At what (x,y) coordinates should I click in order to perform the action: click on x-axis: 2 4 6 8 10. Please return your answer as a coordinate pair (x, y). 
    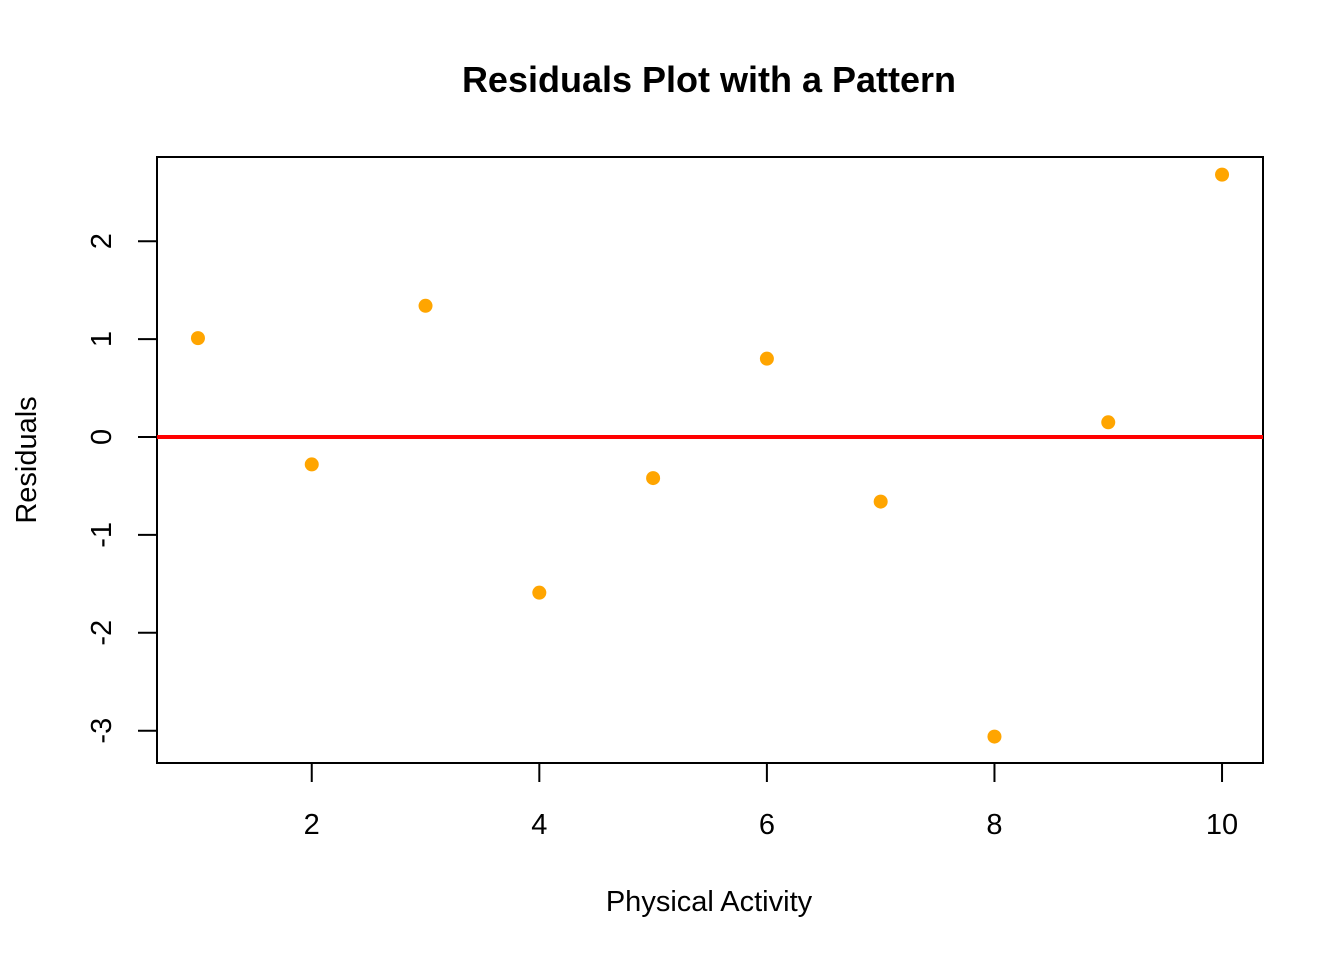
    Looking at the image, I should click on (771, 801).